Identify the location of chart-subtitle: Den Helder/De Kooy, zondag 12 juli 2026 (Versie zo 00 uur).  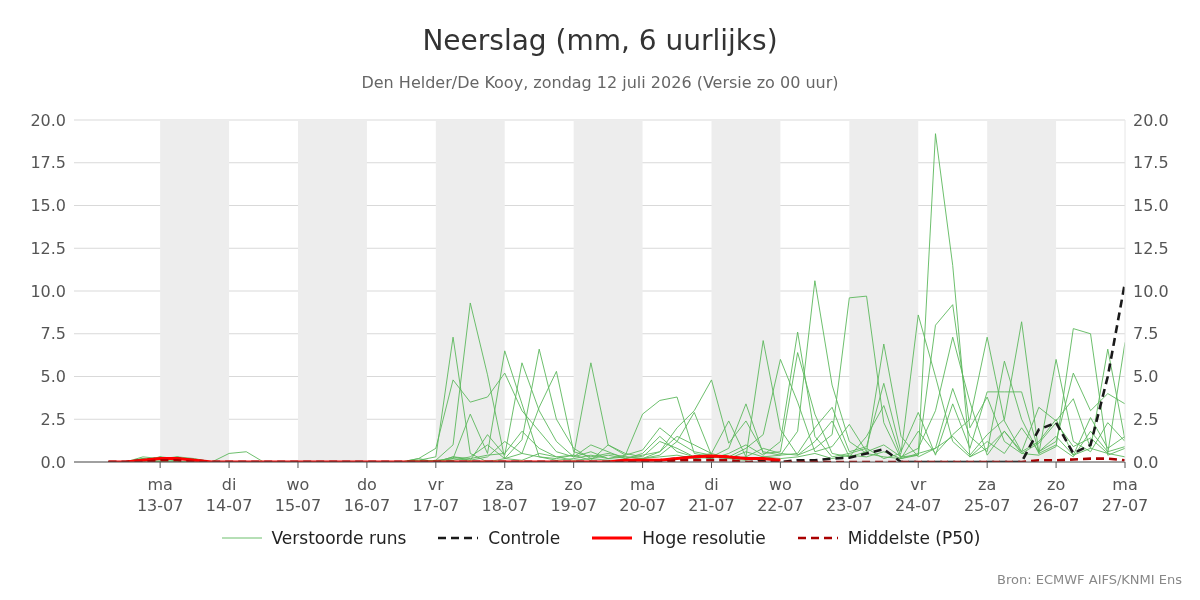
(600, 82).